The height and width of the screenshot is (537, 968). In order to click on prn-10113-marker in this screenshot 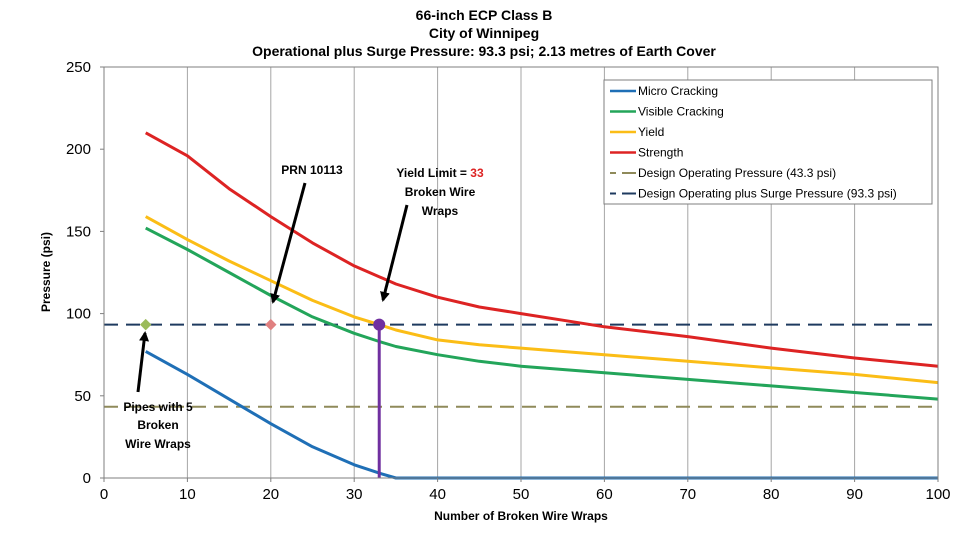, I will do `click(271, 324)`.